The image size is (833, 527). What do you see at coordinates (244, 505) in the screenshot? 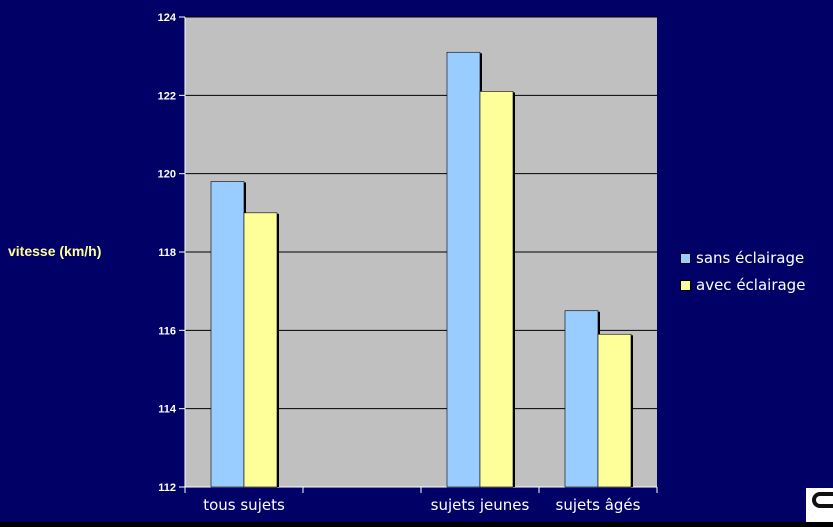
I see `x-tick-label: tous sujets` at bounding box center [244, 505].